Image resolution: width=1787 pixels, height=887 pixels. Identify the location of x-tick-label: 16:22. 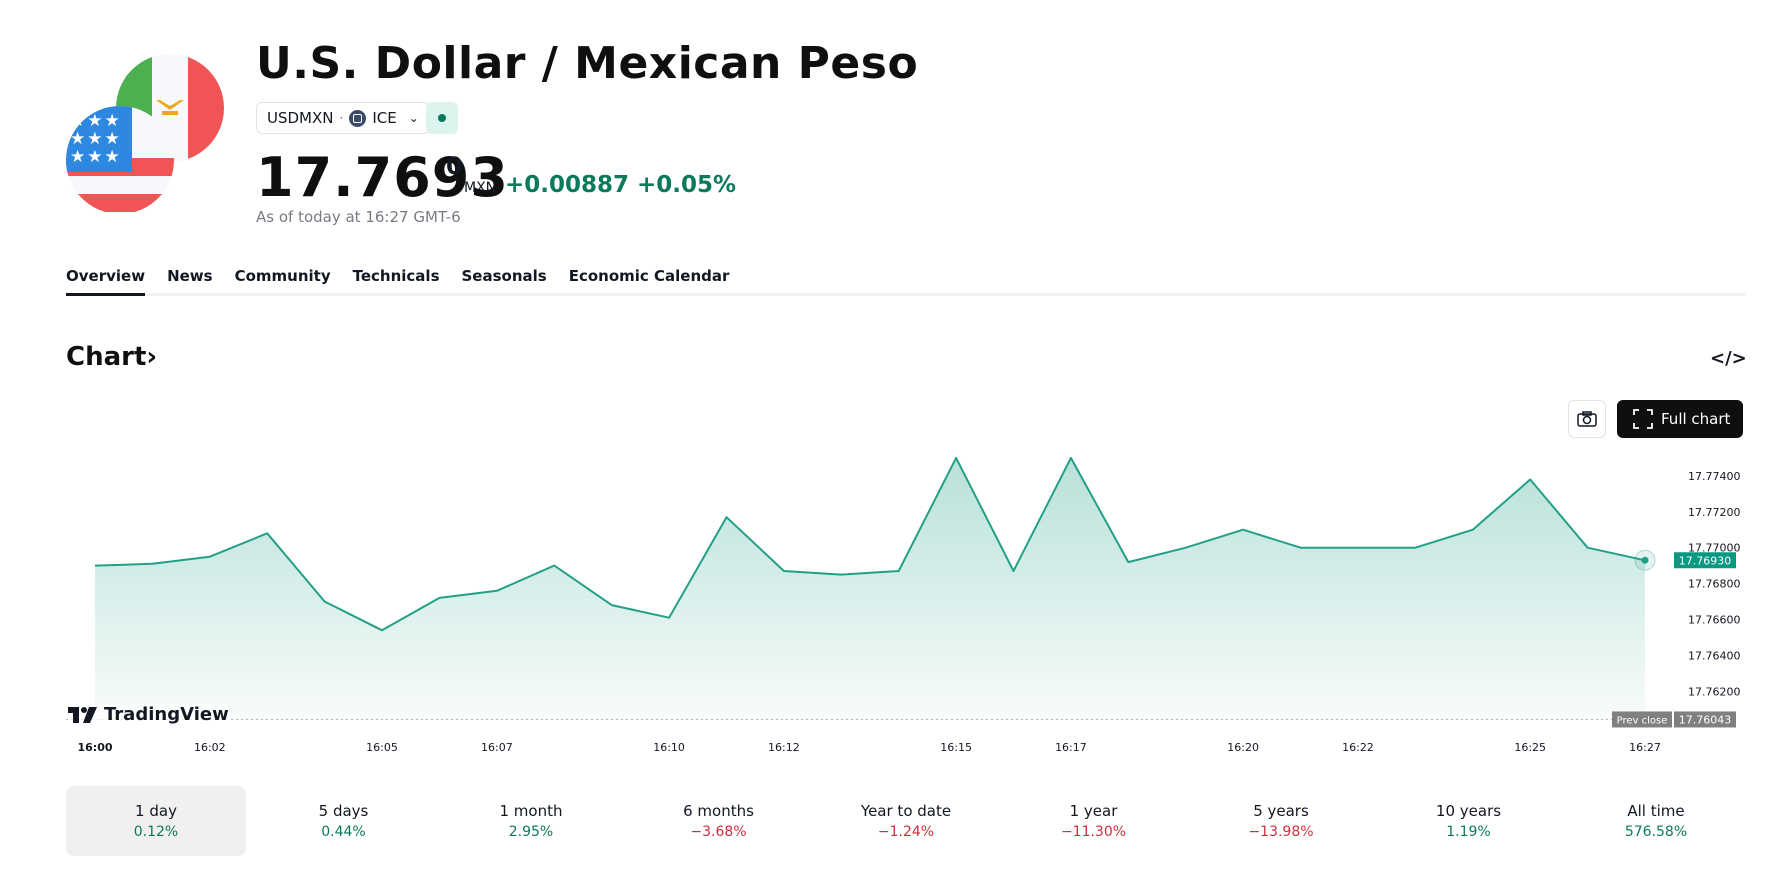
(1358, 747).